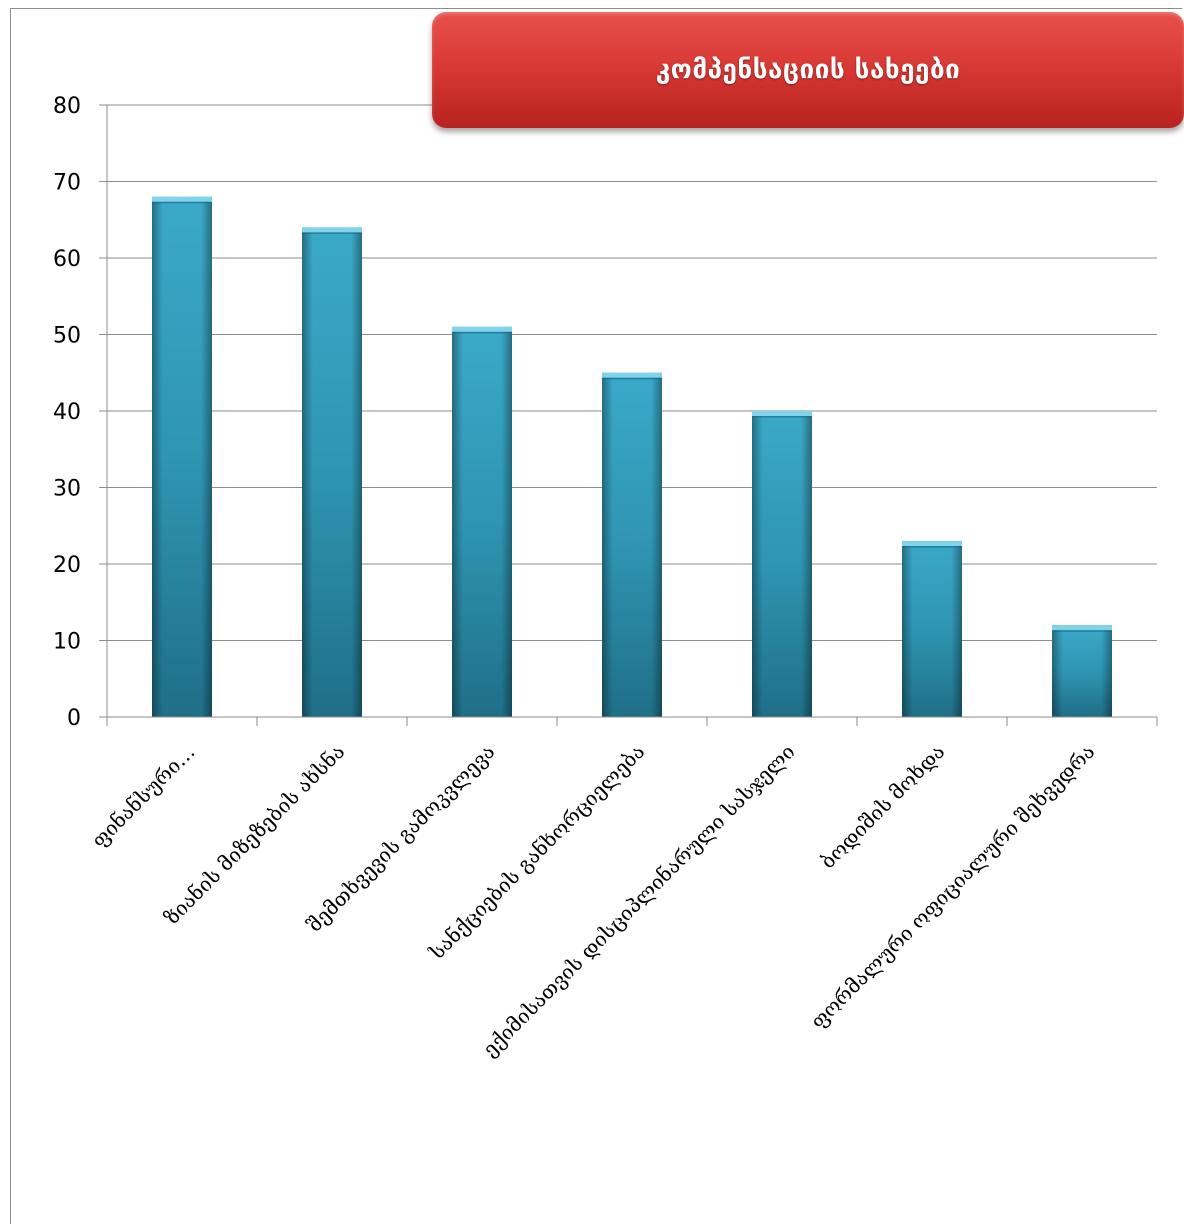 The image size is (1184, 1226). I want to click on chart-title-banner: კომპენსაციის სახეები, so click(808, 70).